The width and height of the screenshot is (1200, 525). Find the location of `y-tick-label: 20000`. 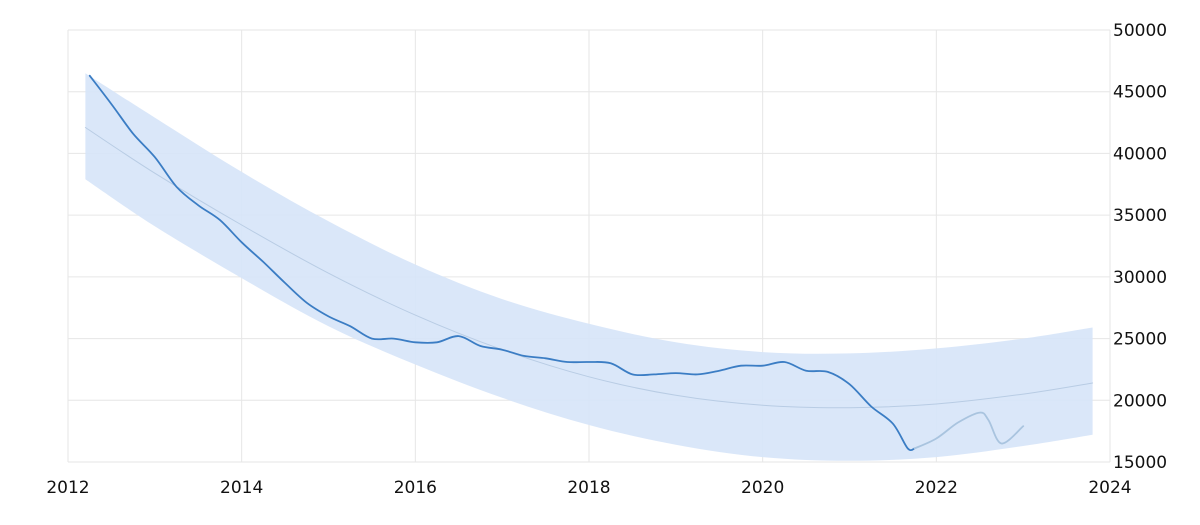

y-tick-label: 20000 is located at coordinates (1140, 401).